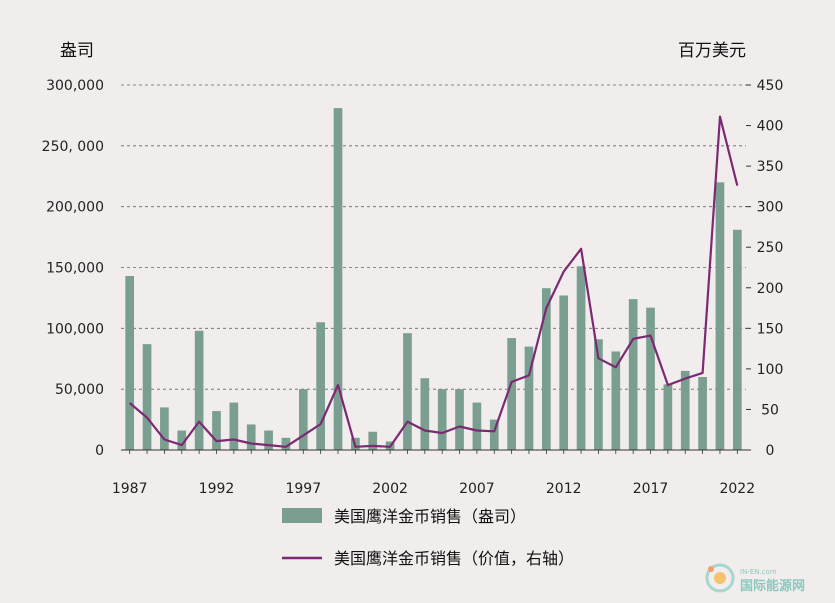  Describe the element at coordinates (268, 440) in the screenshot. I see `bar-1995` at that location.